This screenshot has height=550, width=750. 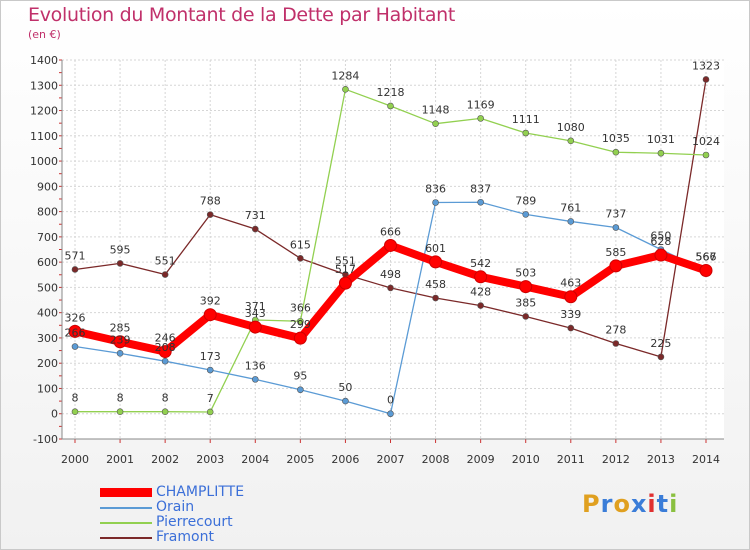 What do you see at coordinates (210, 356) in the screenshot?
I see `data-label-orain: 173` at bounding box center [210, 356].